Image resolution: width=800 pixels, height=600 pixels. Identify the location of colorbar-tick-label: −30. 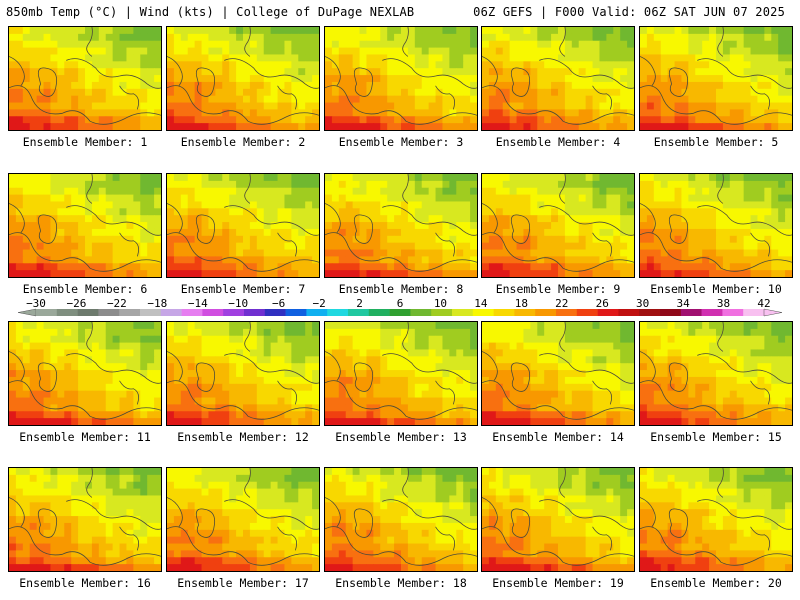
(36, 303).